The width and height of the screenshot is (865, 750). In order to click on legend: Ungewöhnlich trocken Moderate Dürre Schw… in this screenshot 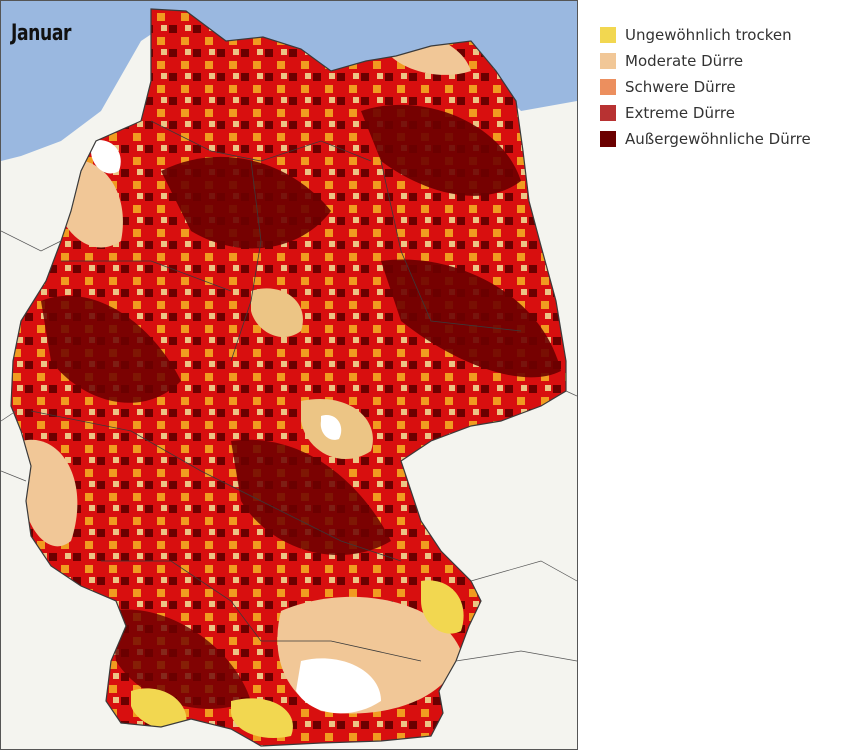, I will do `click(705, 87)`.